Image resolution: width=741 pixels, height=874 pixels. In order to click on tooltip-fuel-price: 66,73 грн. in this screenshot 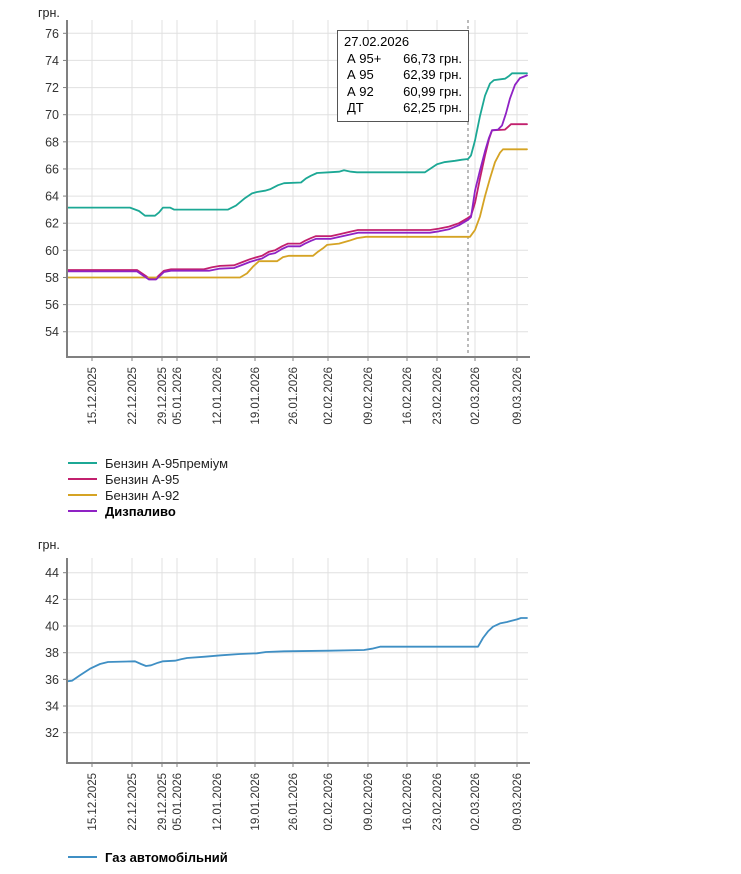, I will do `click(432, 58)`.